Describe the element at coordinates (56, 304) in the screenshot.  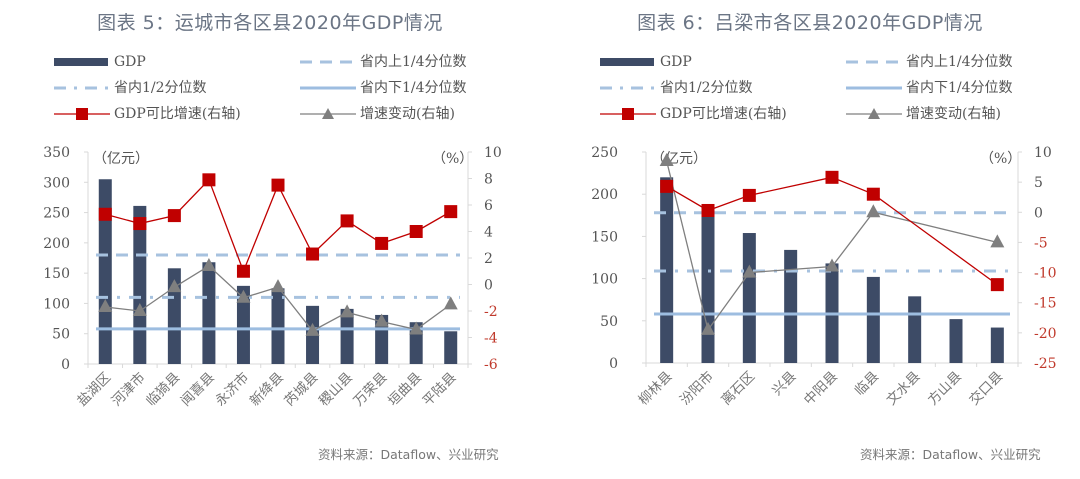
I see `left-tick-label: 100` at that location.